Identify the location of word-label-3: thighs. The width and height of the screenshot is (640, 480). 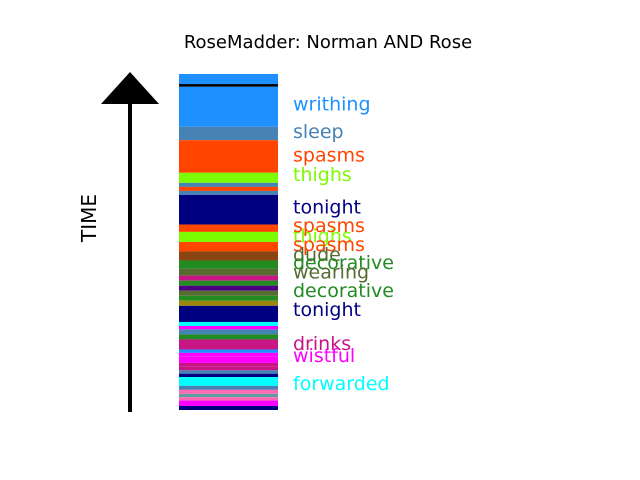
(322, 175).